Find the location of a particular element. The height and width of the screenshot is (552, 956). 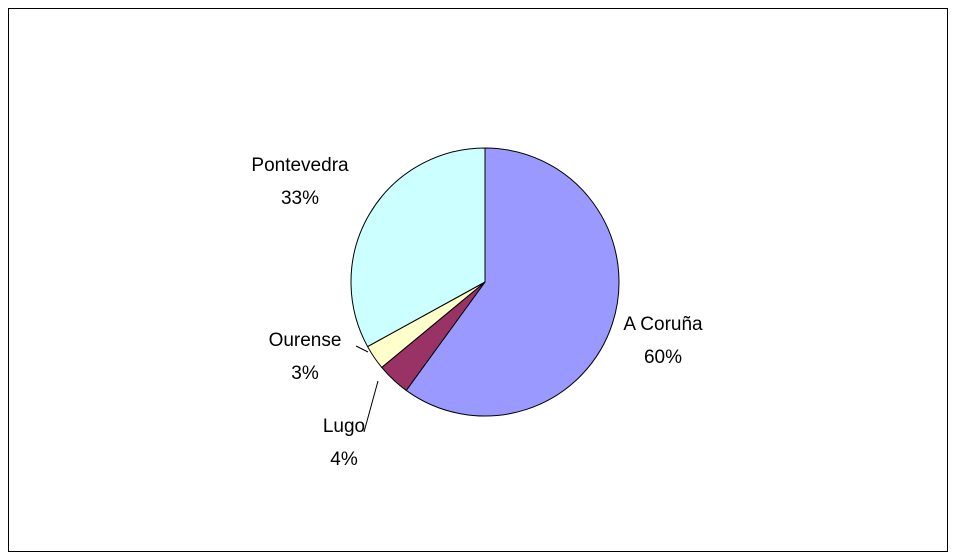

slice-label: Pontevedra is located at coordinates (300, 165).